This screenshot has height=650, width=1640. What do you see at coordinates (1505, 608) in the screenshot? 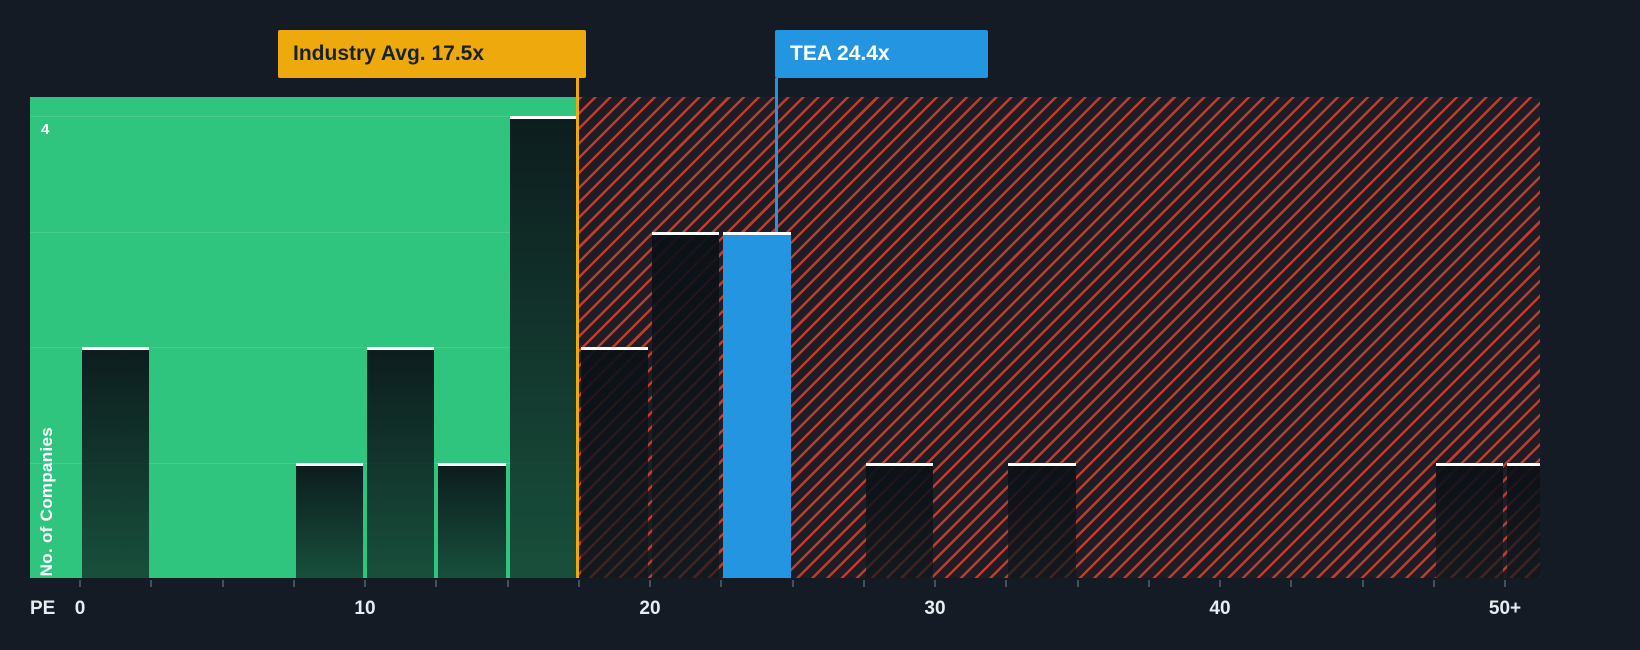
I see `x-axis-label: 50+` at bounding box center [1505, 608].